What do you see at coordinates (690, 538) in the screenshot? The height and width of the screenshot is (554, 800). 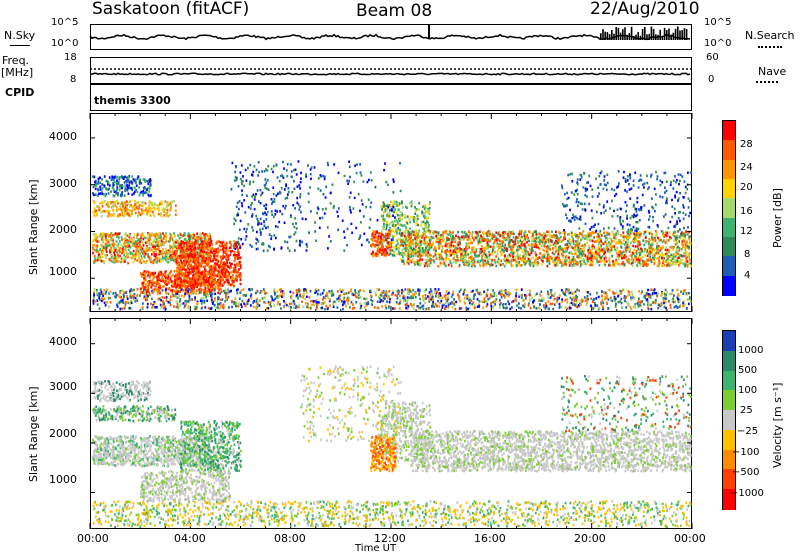 I see `xtick-6: 00:00` at bounding box center [690, 538].